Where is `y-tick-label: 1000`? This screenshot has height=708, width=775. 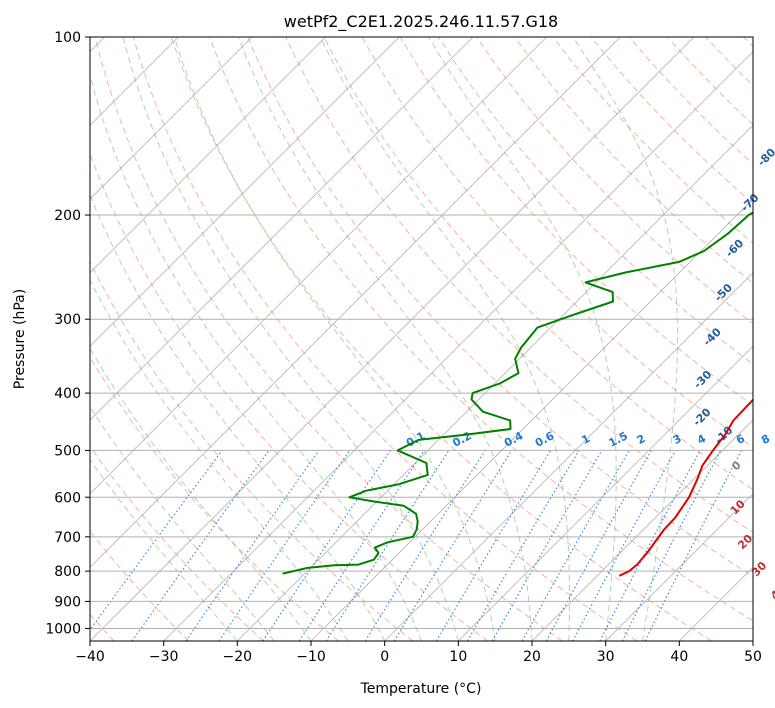 y-tick-label: 1000 is located at coordinates (63, 629).